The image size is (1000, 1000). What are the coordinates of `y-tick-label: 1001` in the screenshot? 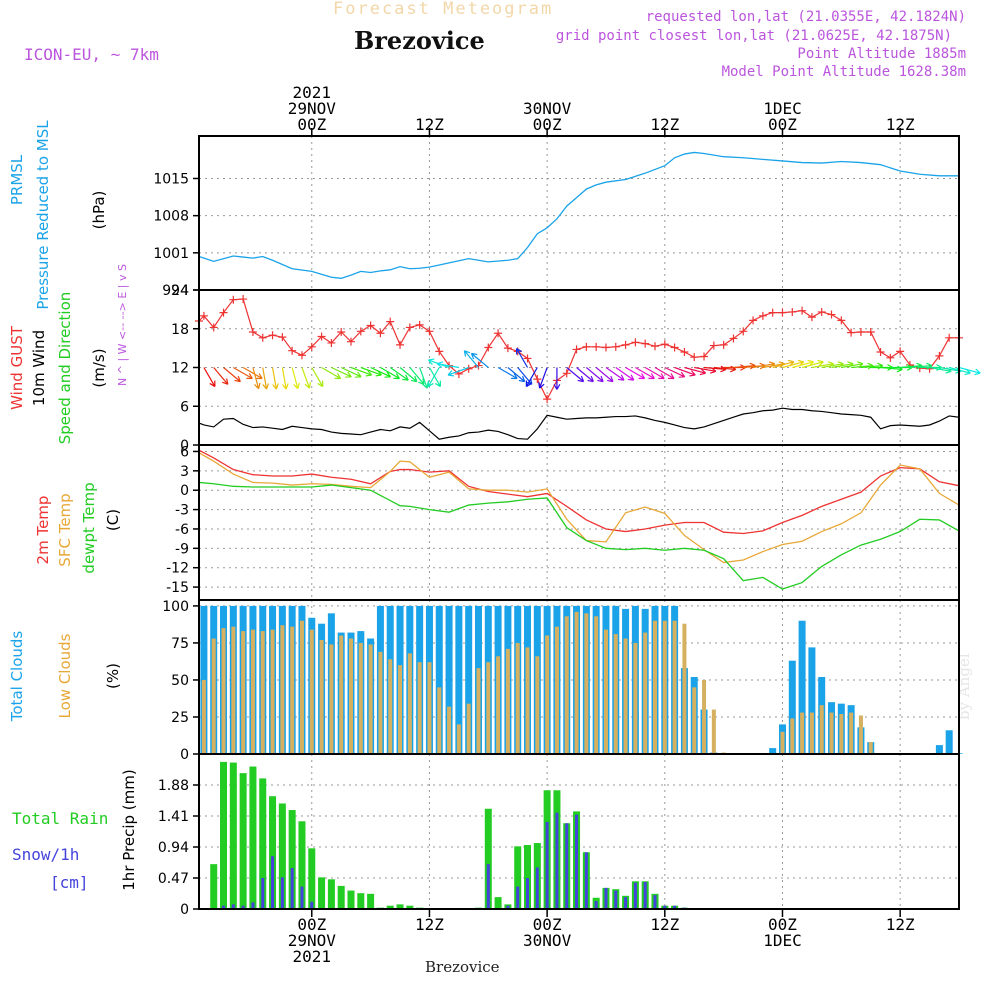 It's located at (171, 254).